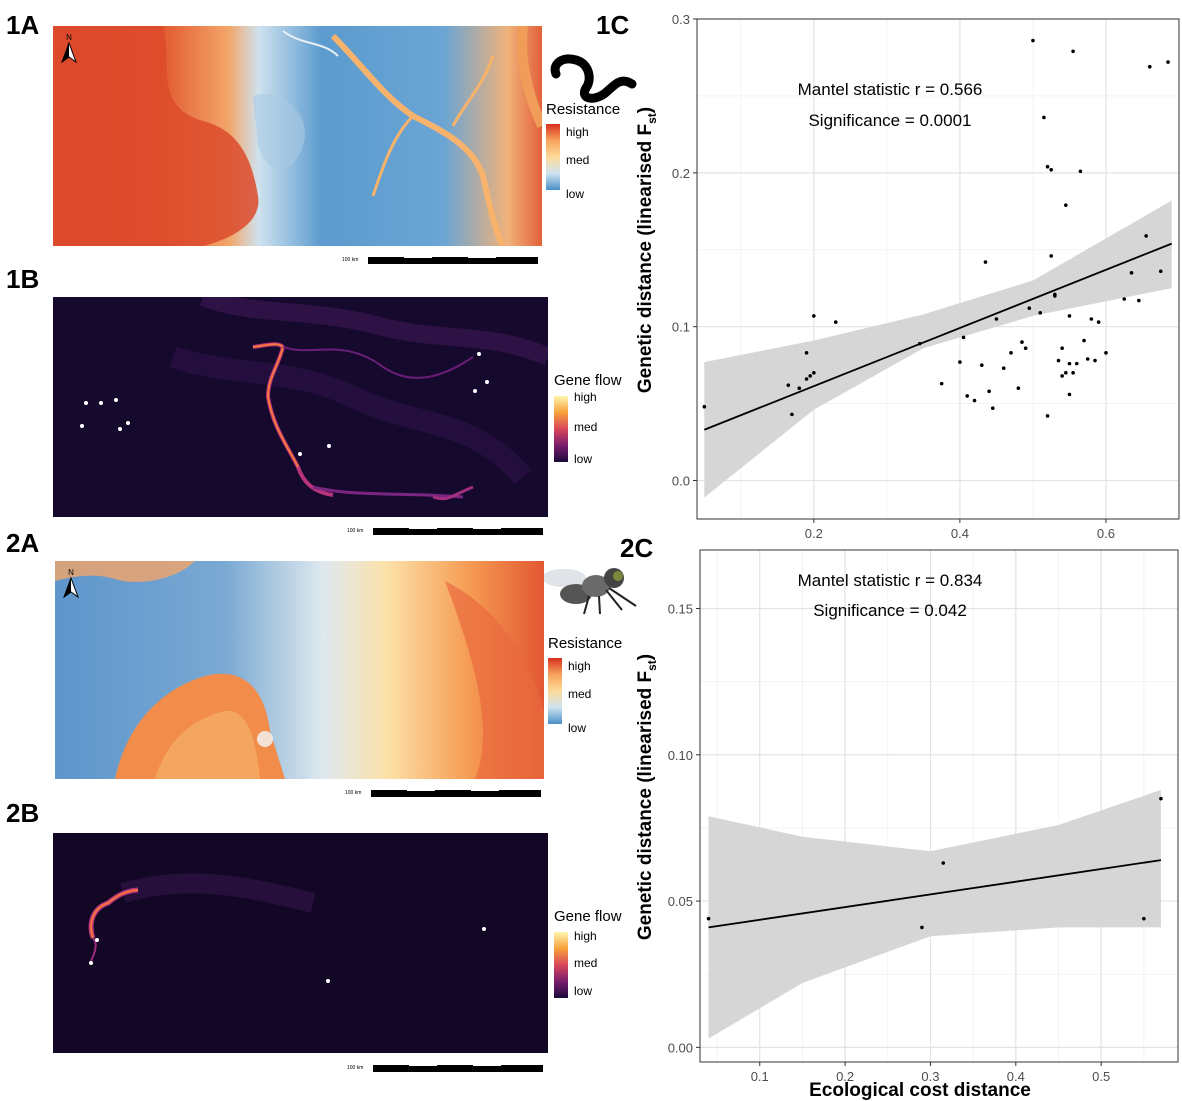  What do you see at coordinates (930, 1076) in the screenshot?
I see `x-tick-label: 0.3` at bounding box center [930, 1076].